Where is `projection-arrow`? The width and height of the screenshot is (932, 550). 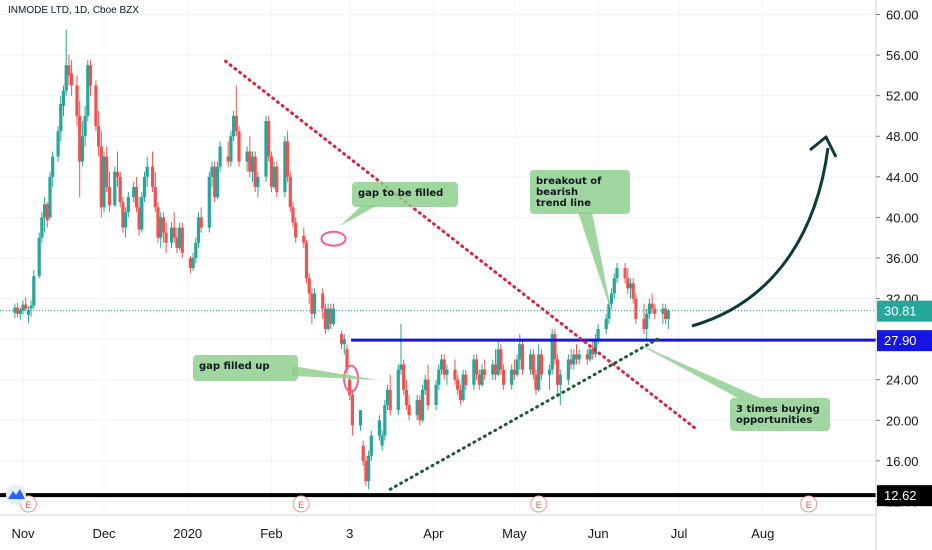 projection-arrow is located at coordinates (760, 237).